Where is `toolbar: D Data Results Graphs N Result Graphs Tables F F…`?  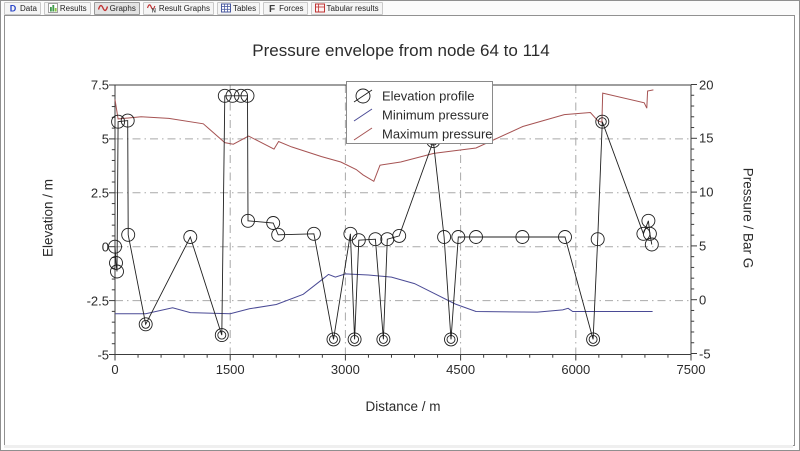
toolbar: D Data Results Graphs N Result Graphs Tables F F… is located at coordinates (400, 8).